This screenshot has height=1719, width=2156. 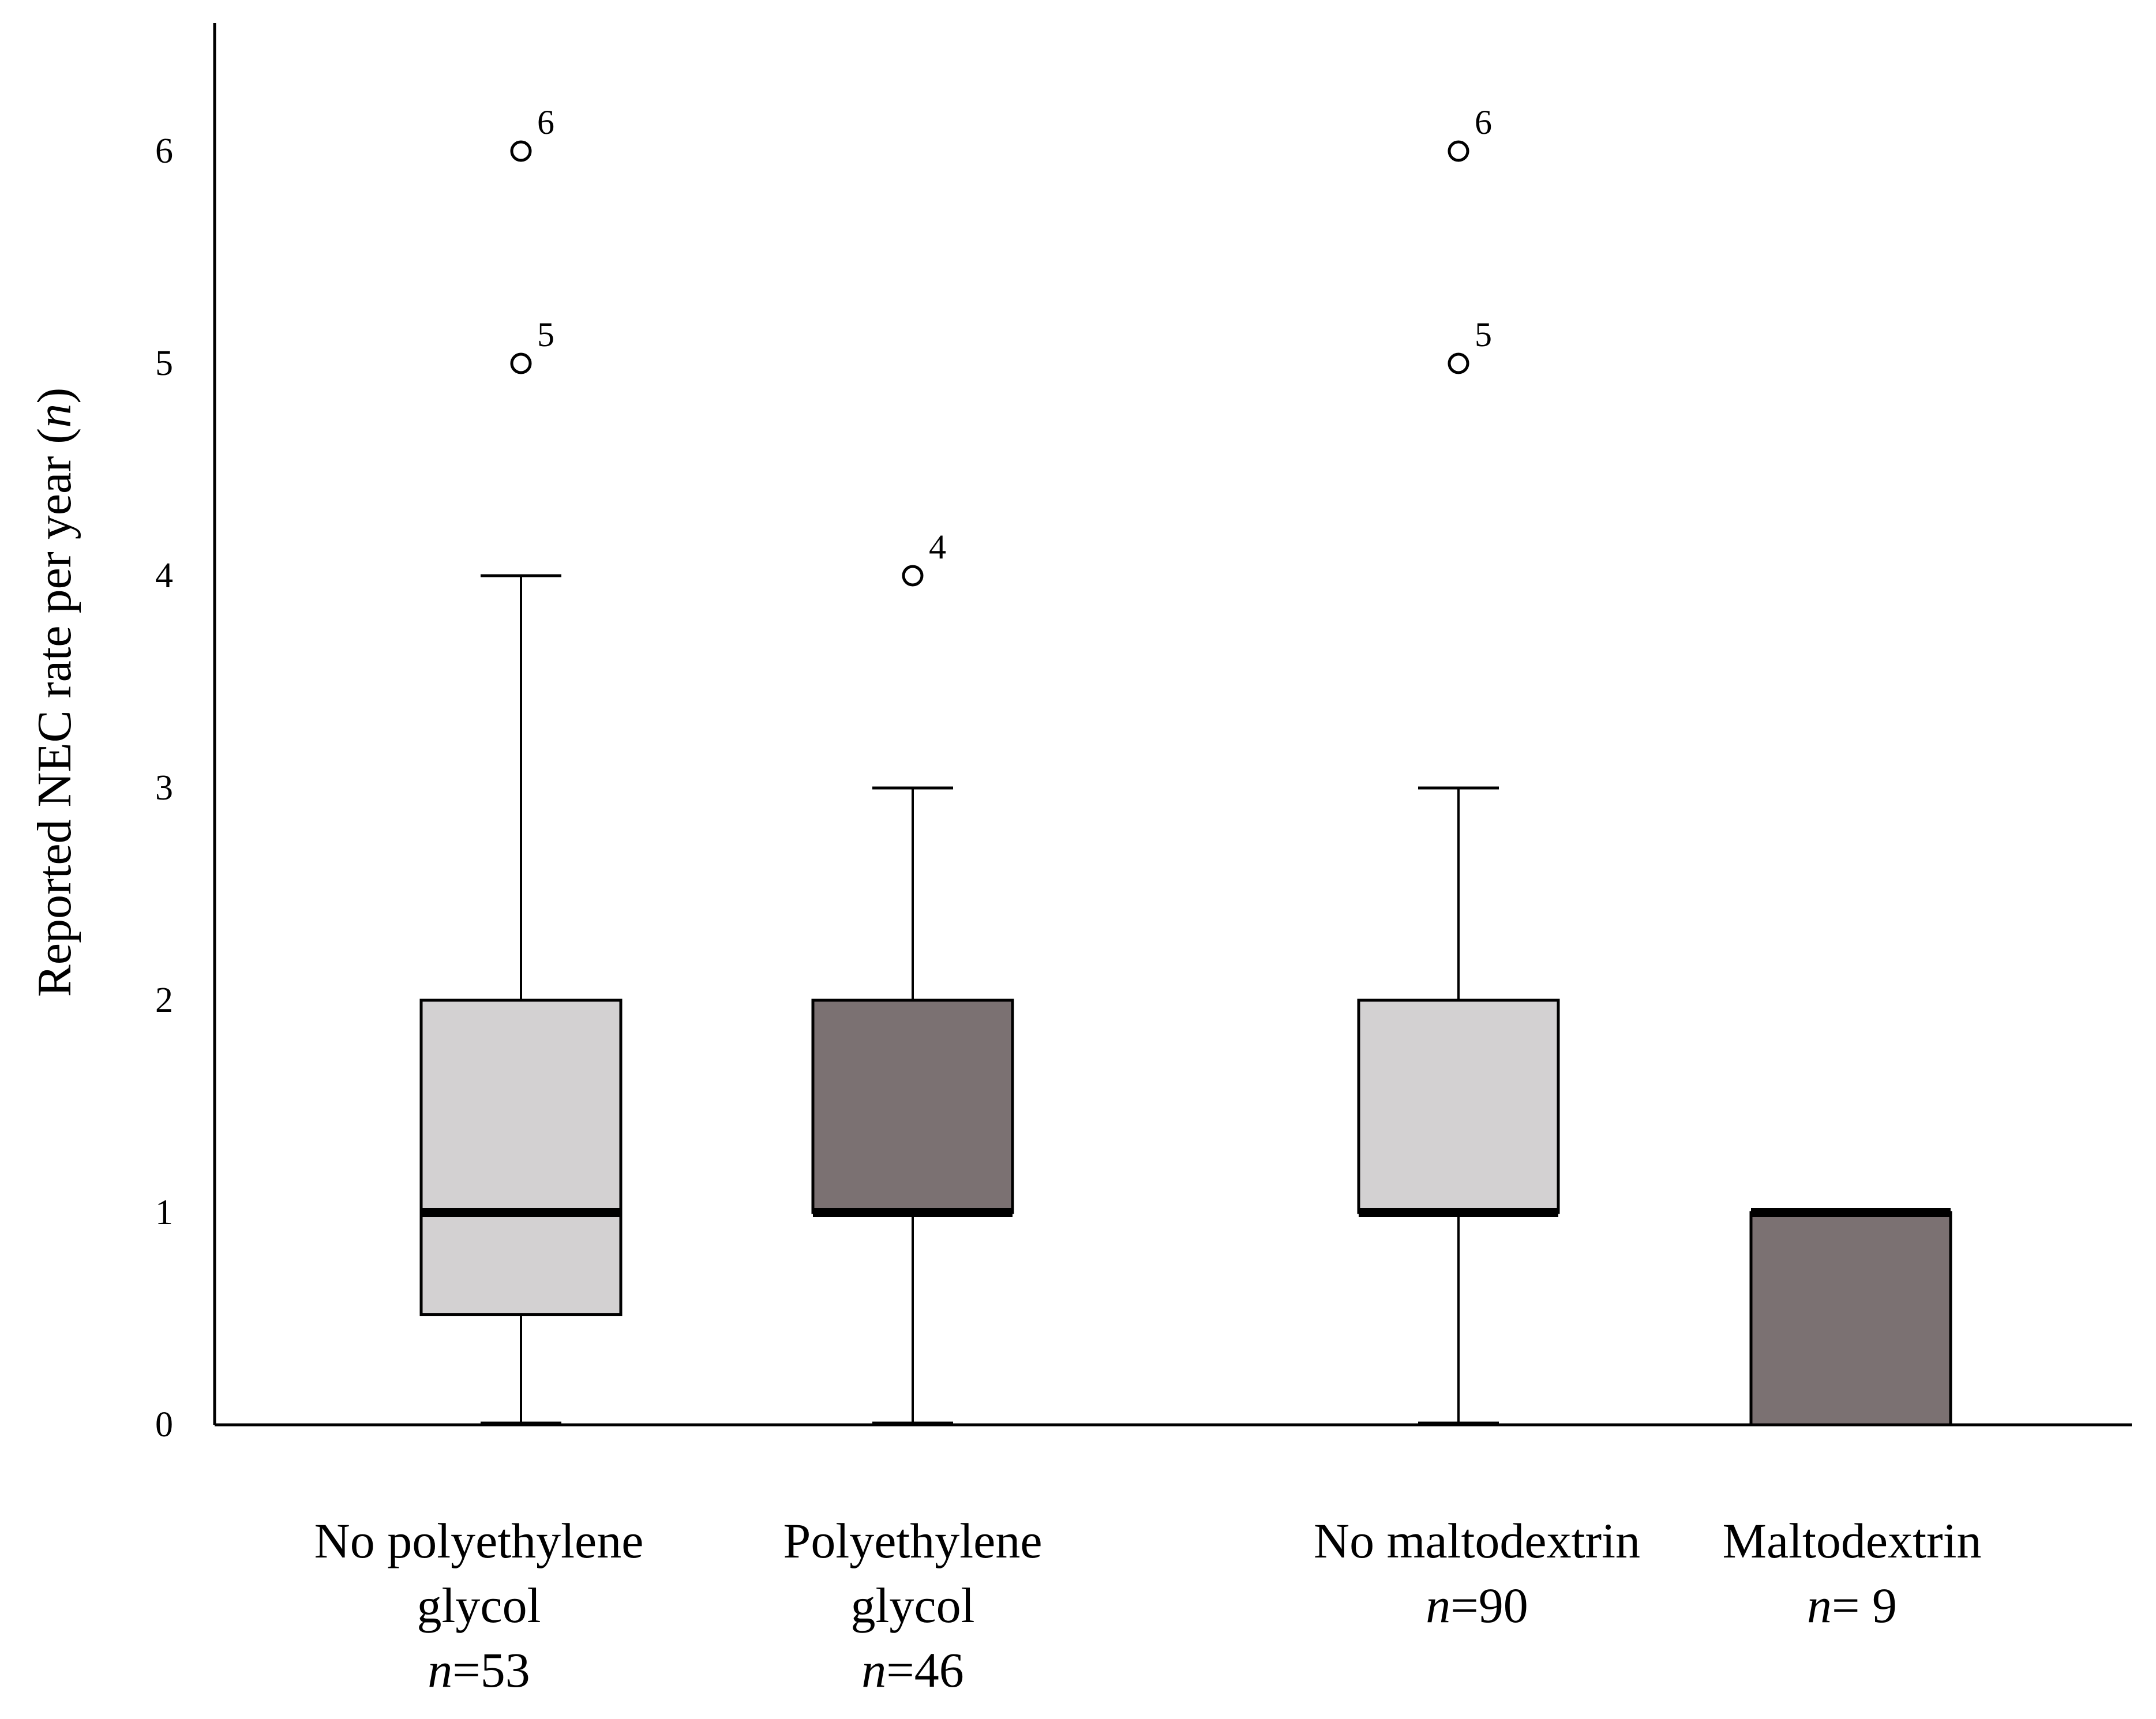 I want to click on category-label: No maltodextrin, so click(x=1477, y=1540).